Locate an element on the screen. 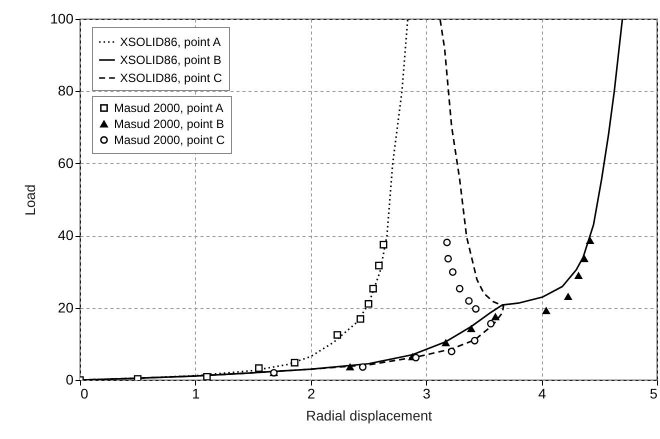  x-tick-label: 4 is located at coordinates (542, 394).